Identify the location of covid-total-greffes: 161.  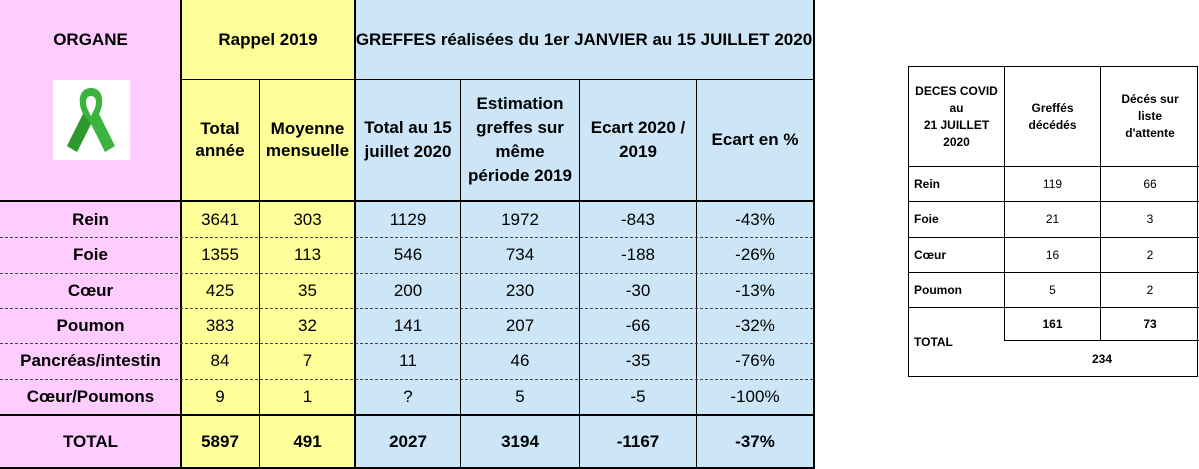
(1052, 324).